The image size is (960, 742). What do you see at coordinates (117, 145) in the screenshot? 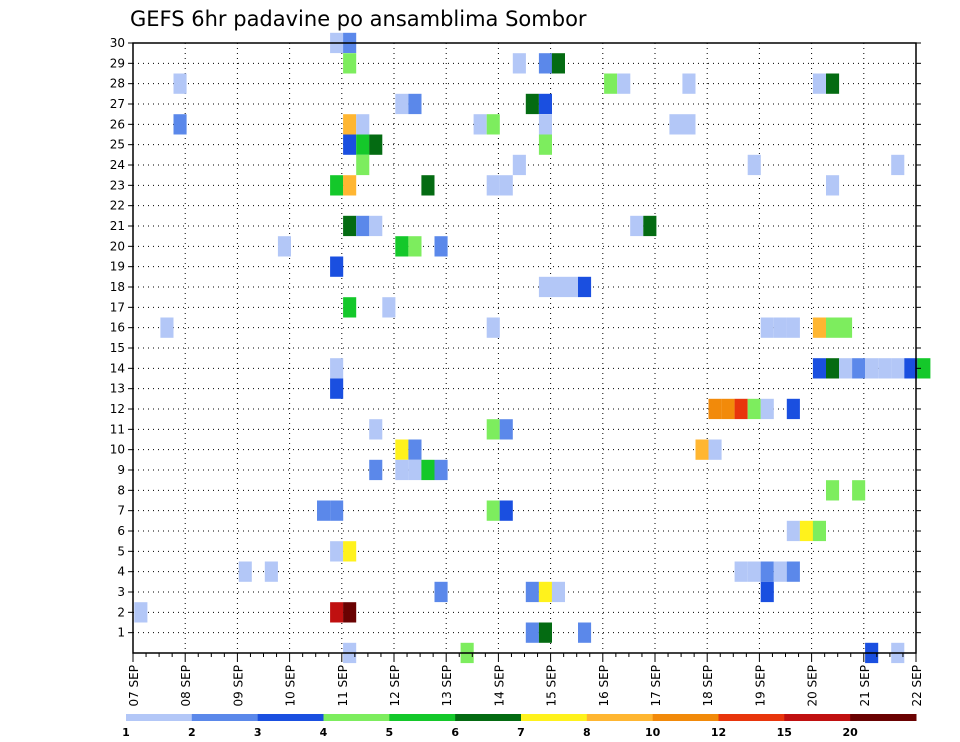
I see `y-tick-label: 25` at bounding box center [117, 145].